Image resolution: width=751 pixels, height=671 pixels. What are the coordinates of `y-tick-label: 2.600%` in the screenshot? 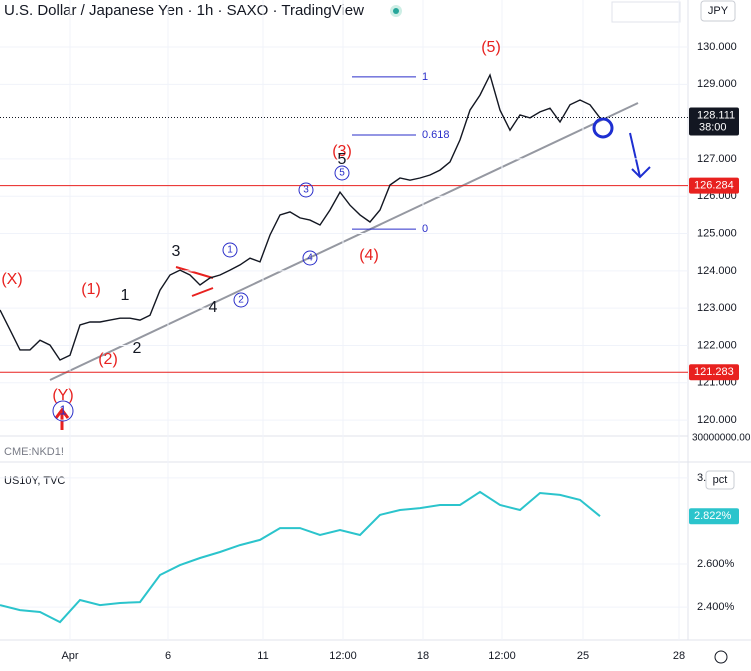 It's located at (716, 564).